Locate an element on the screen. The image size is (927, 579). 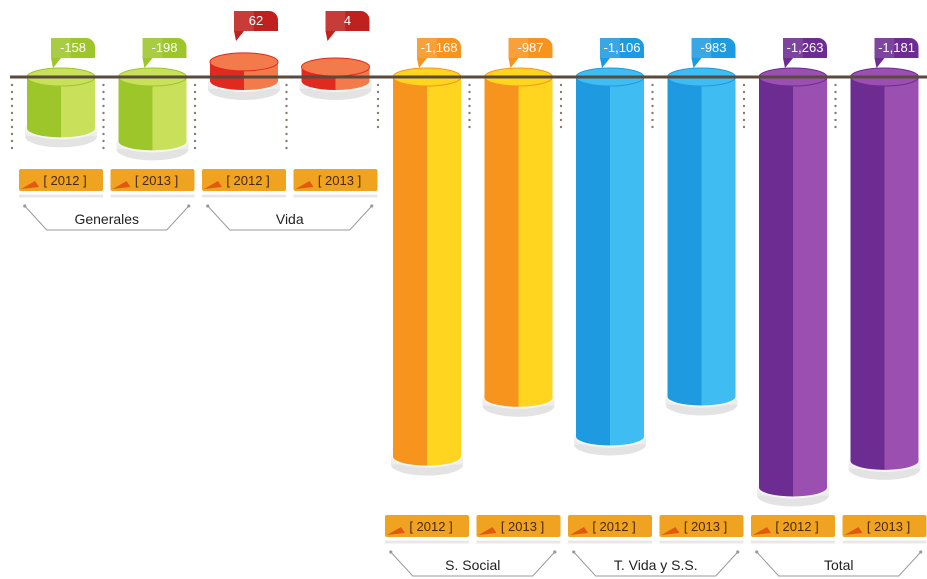
group-label: Total is located at coordinates (839, 565).